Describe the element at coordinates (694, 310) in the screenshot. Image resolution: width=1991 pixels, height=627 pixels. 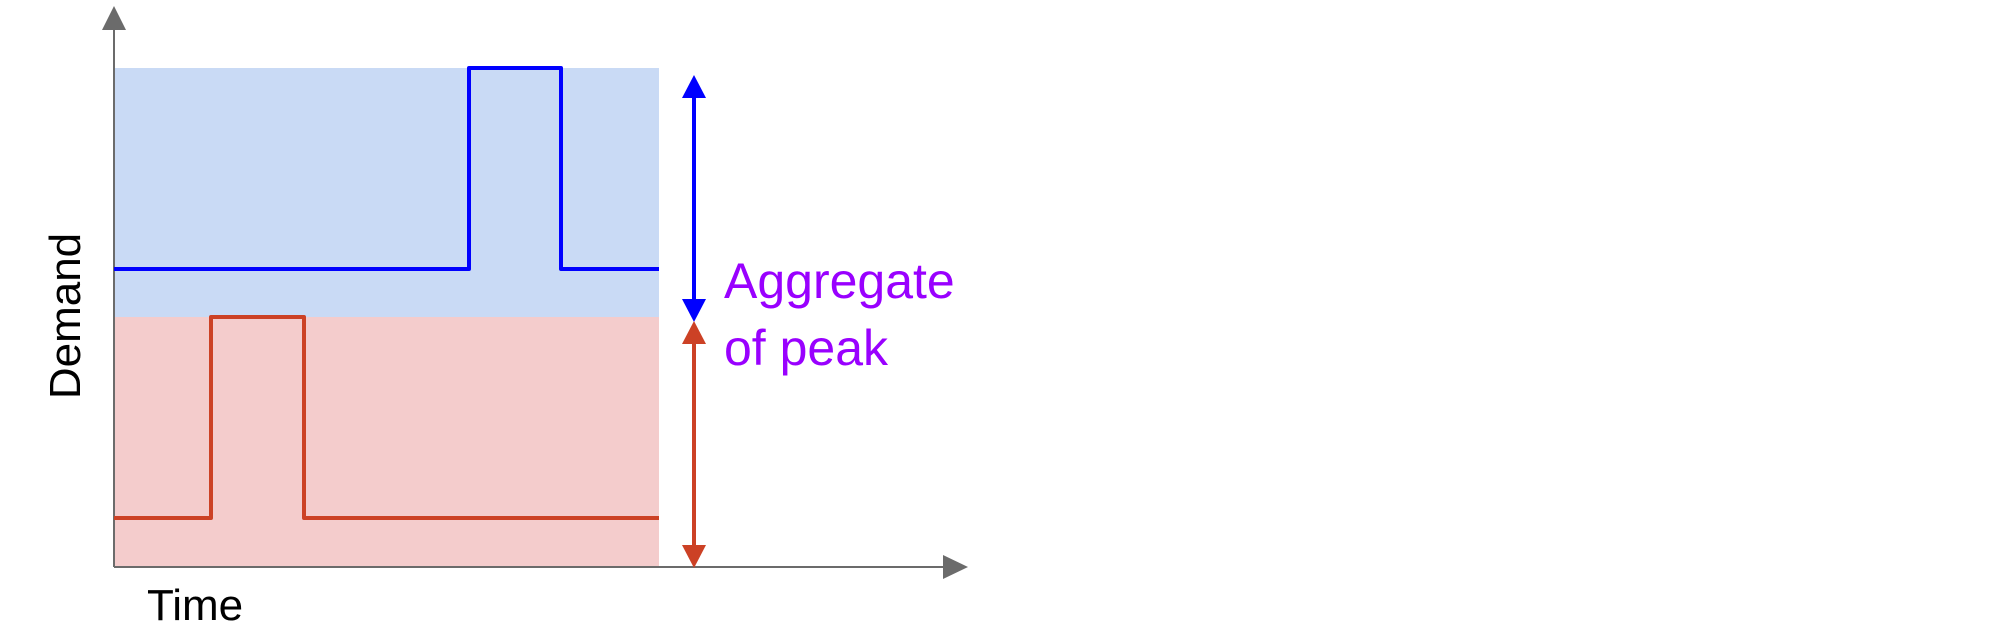
I see `upper-peak-arrow-head-bottom` at that location.